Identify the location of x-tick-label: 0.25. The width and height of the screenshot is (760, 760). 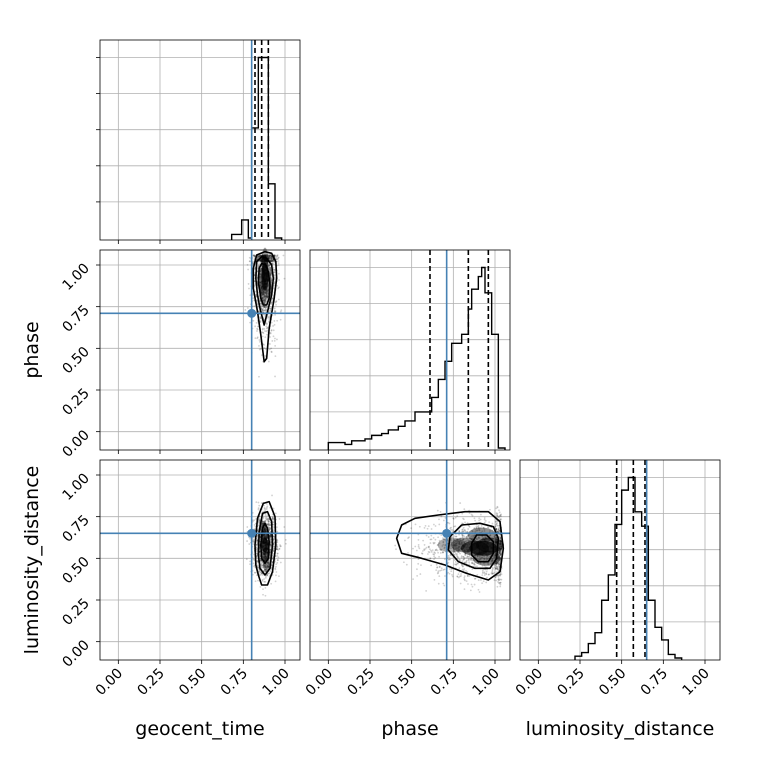
(150, 682).